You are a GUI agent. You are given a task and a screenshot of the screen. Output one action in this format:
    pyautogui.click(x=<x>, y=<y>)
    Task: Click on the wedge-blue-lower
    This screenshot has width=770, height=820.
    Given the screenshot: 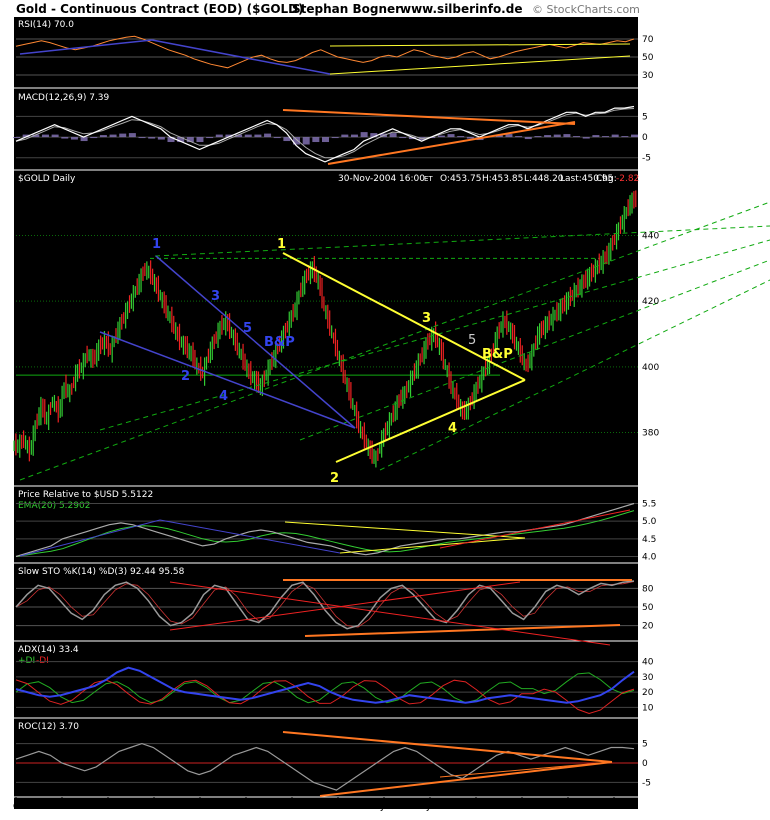 What is the action you would take?
    pyautogui.click(x=227, y=380)
    